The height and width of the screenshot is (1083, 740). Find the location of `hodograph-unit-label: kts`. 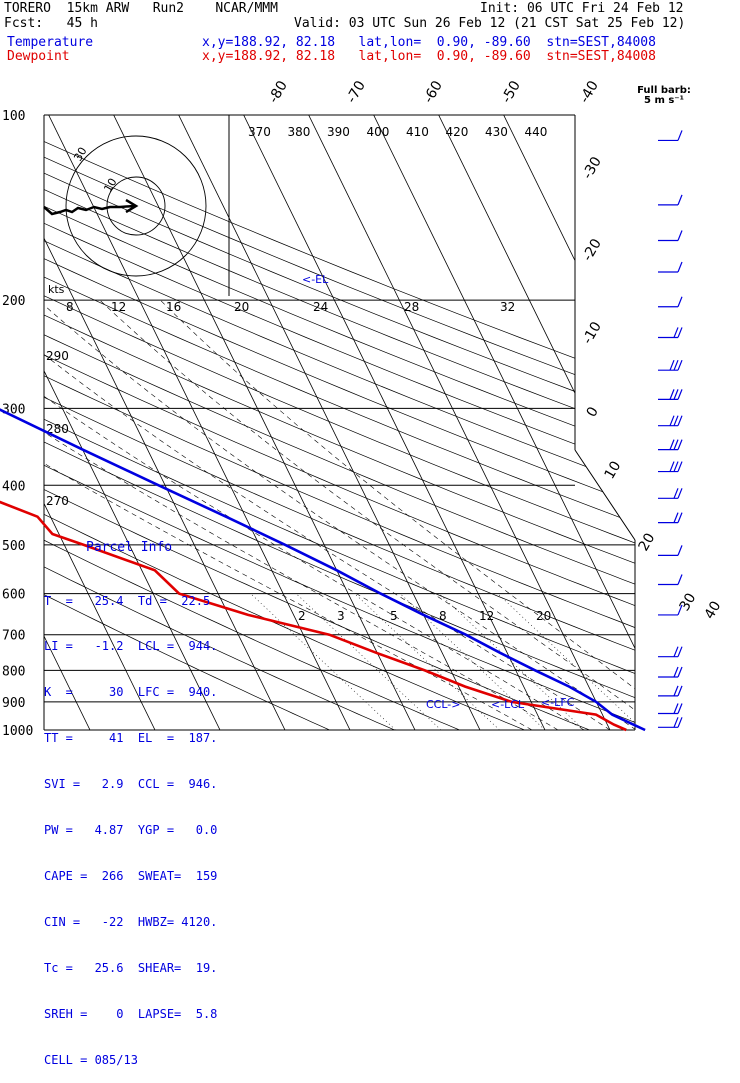

hodograph-unit-label: kts is located at coordinates (56, 289).